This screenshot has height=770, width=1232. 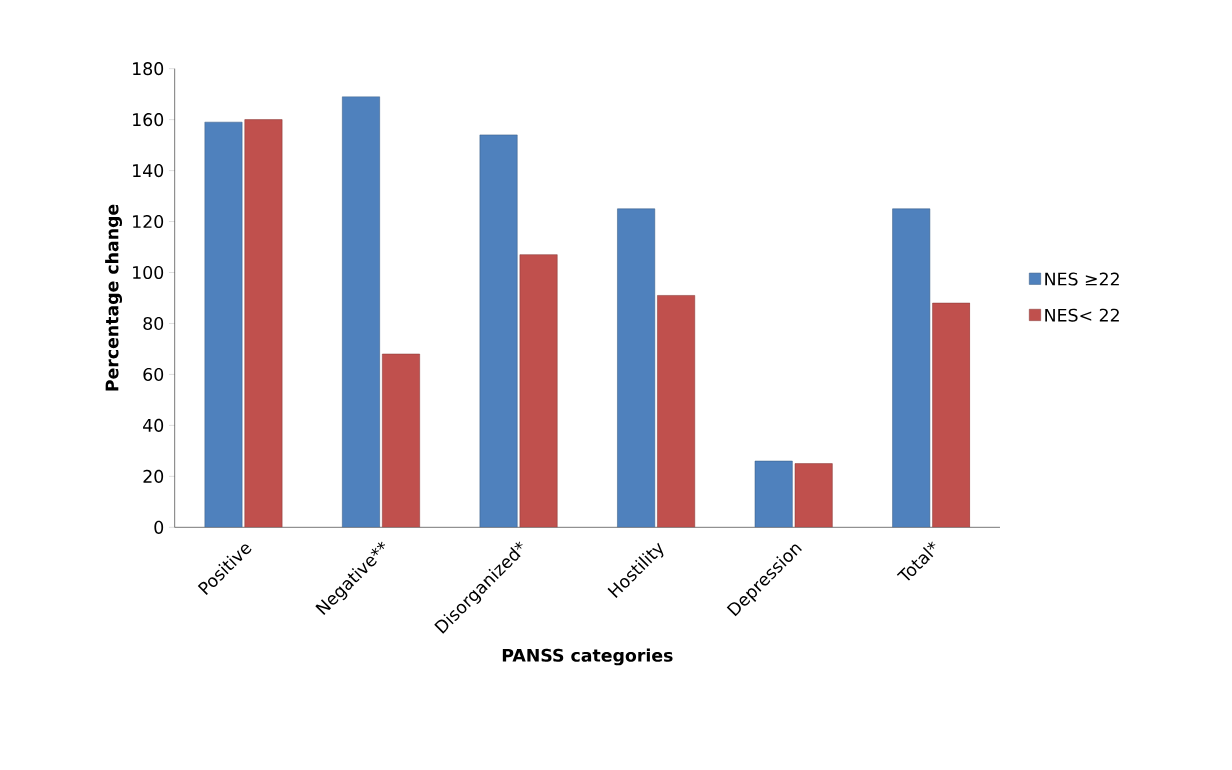 What do you see at coordinates (148, 120) in the screenshot?
I see `y-tick-label: 160` at bounding box center [148, 120].